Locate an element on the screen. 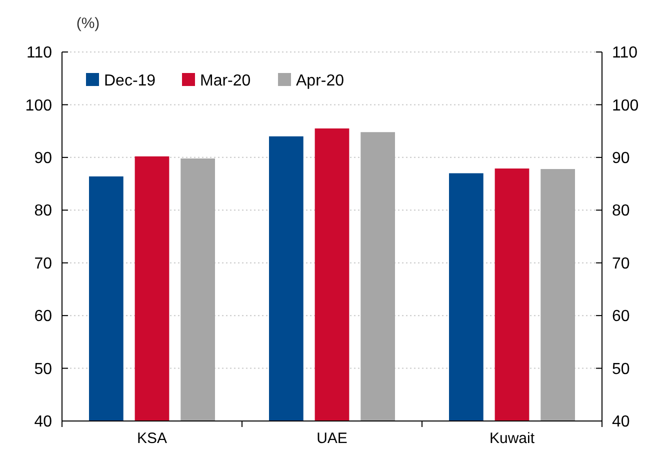 The image size is (654, 453). y-tick-label: 70 is located at coordinates (43, 263).